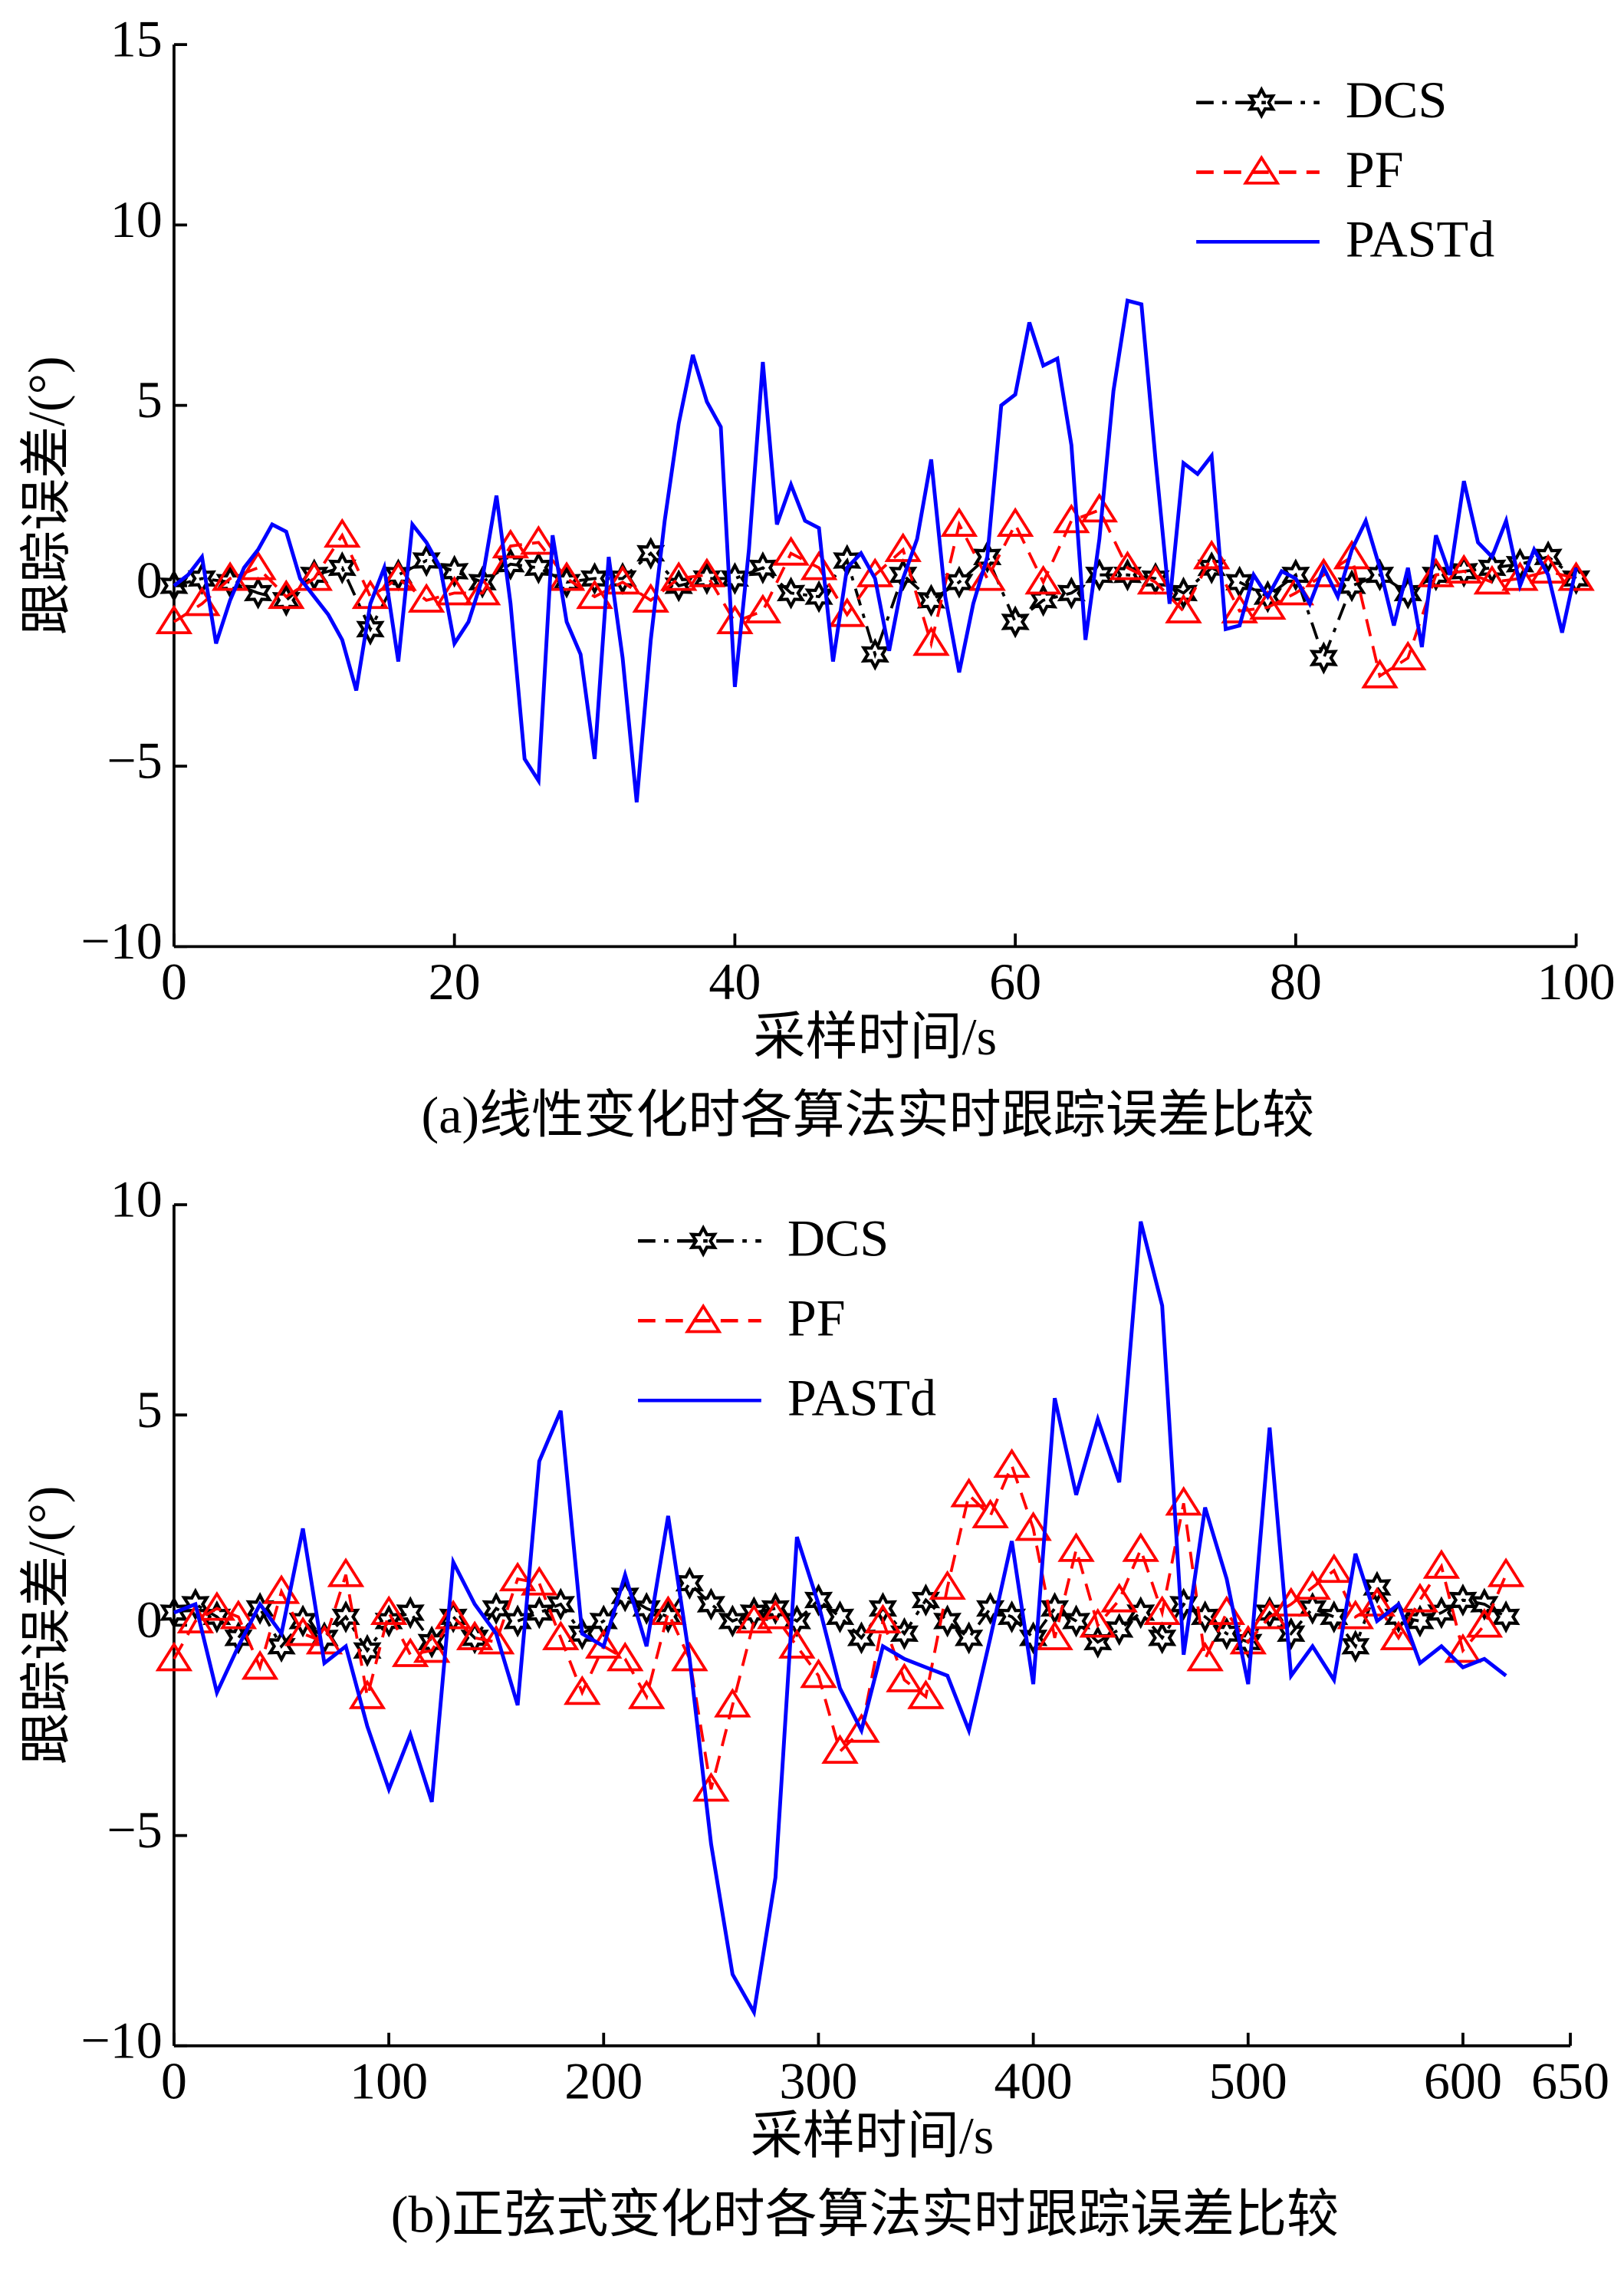  I want to click on y-tick-label: 10, so click(136, 1199).